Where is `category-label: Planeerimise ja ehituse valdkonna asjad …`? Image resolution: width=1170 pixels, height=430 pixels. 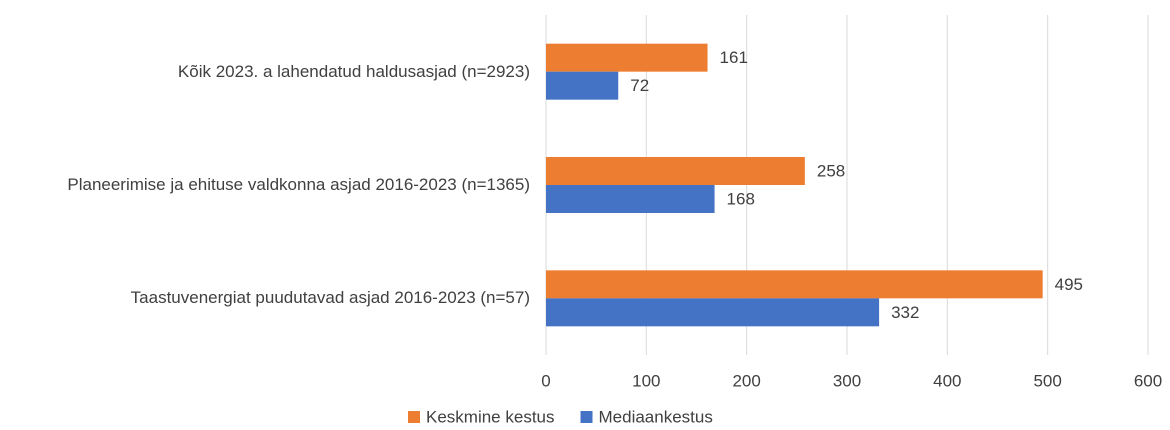 category-label: Planeerimise ja ehituse valdkonna asjad … is located at coordinates (265, 185).